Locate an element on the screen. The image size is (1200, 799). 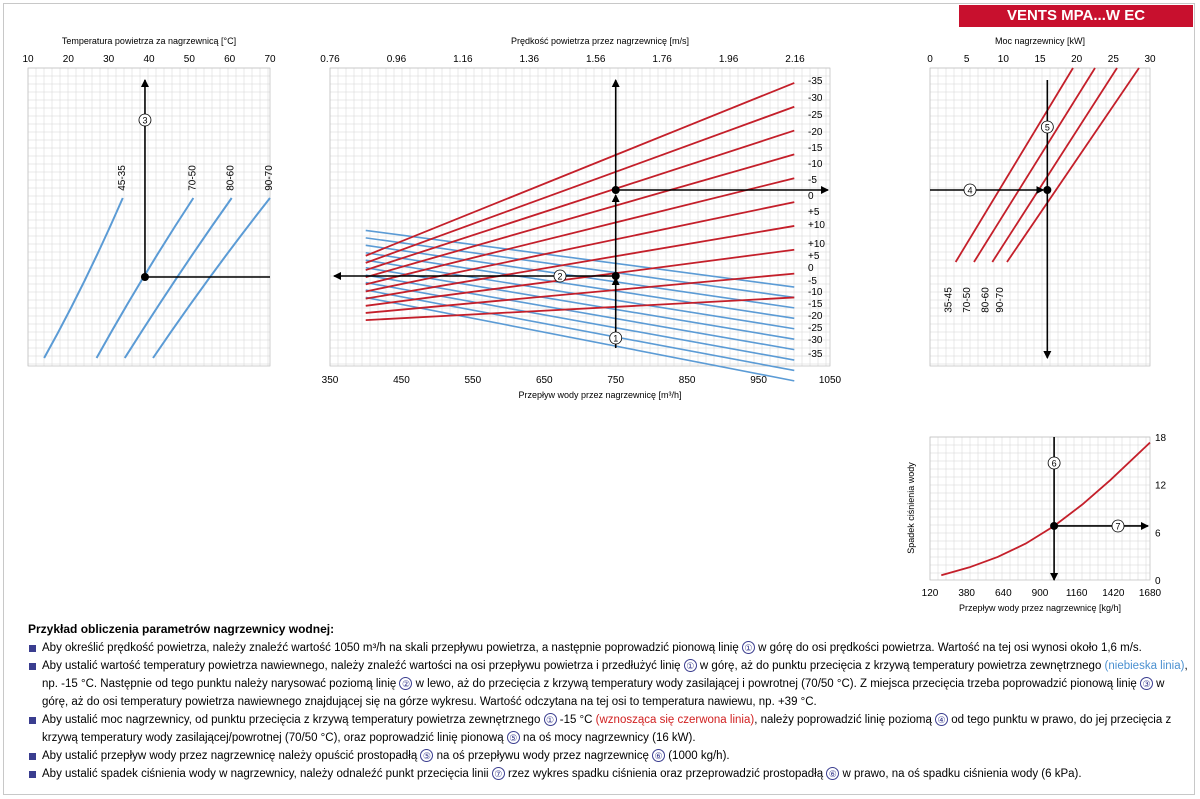
pressure-x-tick: 1160 is located at coordinates (1077, 593).